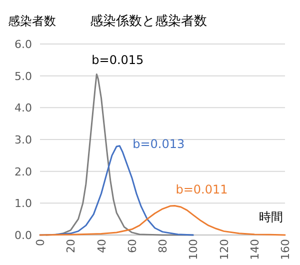  I want to click on chart-title: 感染係数と感染者数, so click(148, 21).